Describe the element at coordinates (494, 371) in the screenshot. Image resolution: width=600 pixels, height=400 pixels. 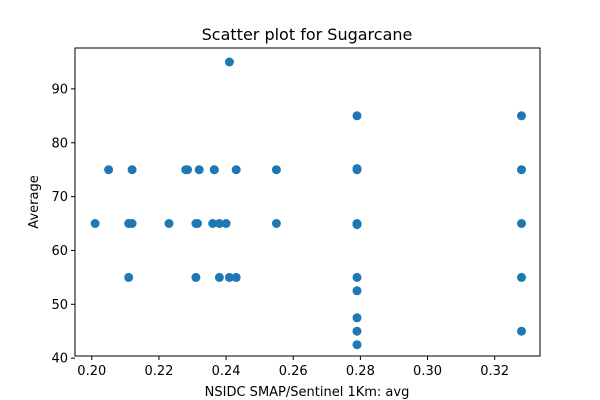
I see `x-tick-label: 0.32` at that location.